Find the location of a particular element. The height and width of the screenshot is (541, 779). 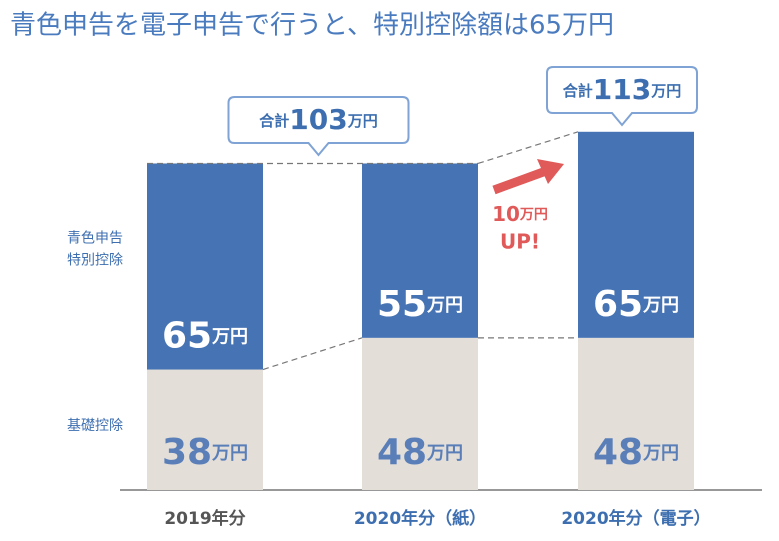

x-tick-label: 2020年分（電子） is located at coordinates (635, 518).